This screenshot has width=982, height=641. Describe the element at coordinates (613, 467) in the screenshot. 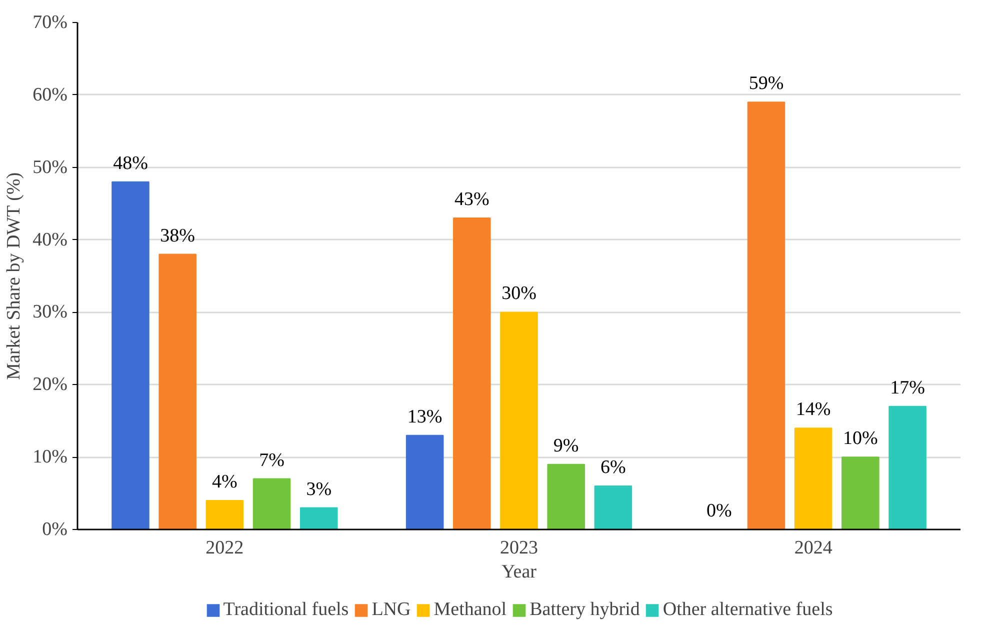

I see `data-label: 6%` at that location.